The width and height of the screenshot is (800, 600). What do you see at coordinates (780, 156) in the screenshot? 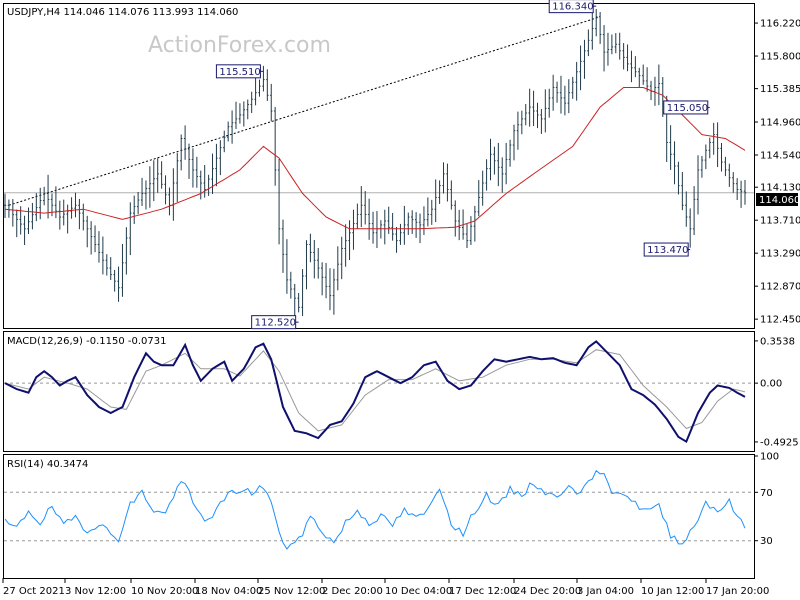
I see `price-y-tick-label: 114.540` at bounding box center [780, 156].